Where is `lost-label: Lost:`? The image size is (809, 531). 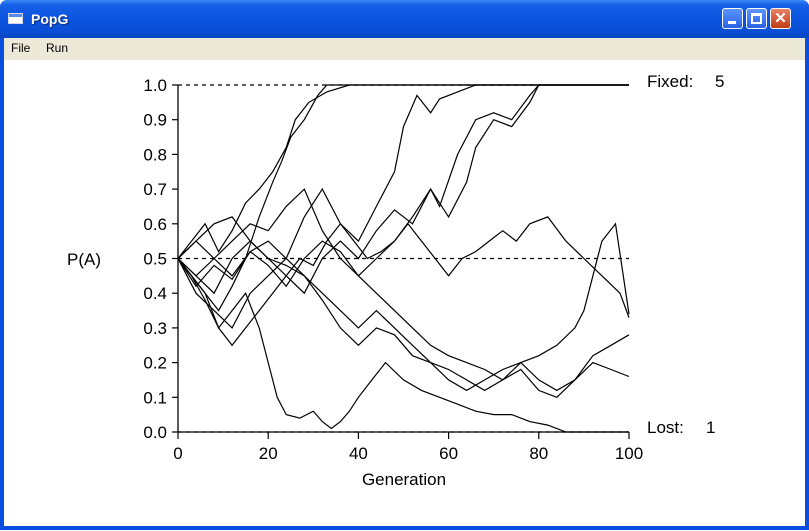
lost-label: Lost: is located at coordinates (665, 427).